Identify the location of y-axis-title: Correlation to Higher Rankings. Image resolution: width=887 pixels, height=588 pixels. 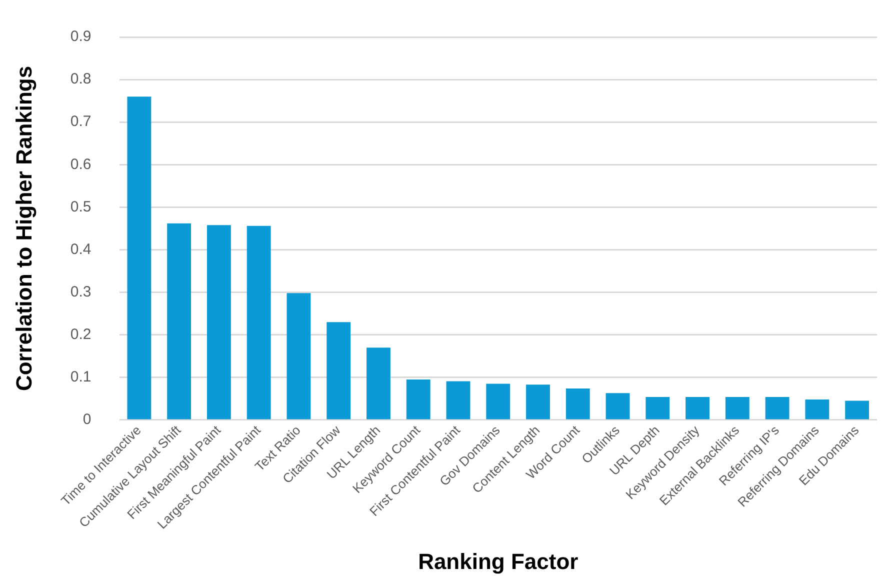
(23, 229).